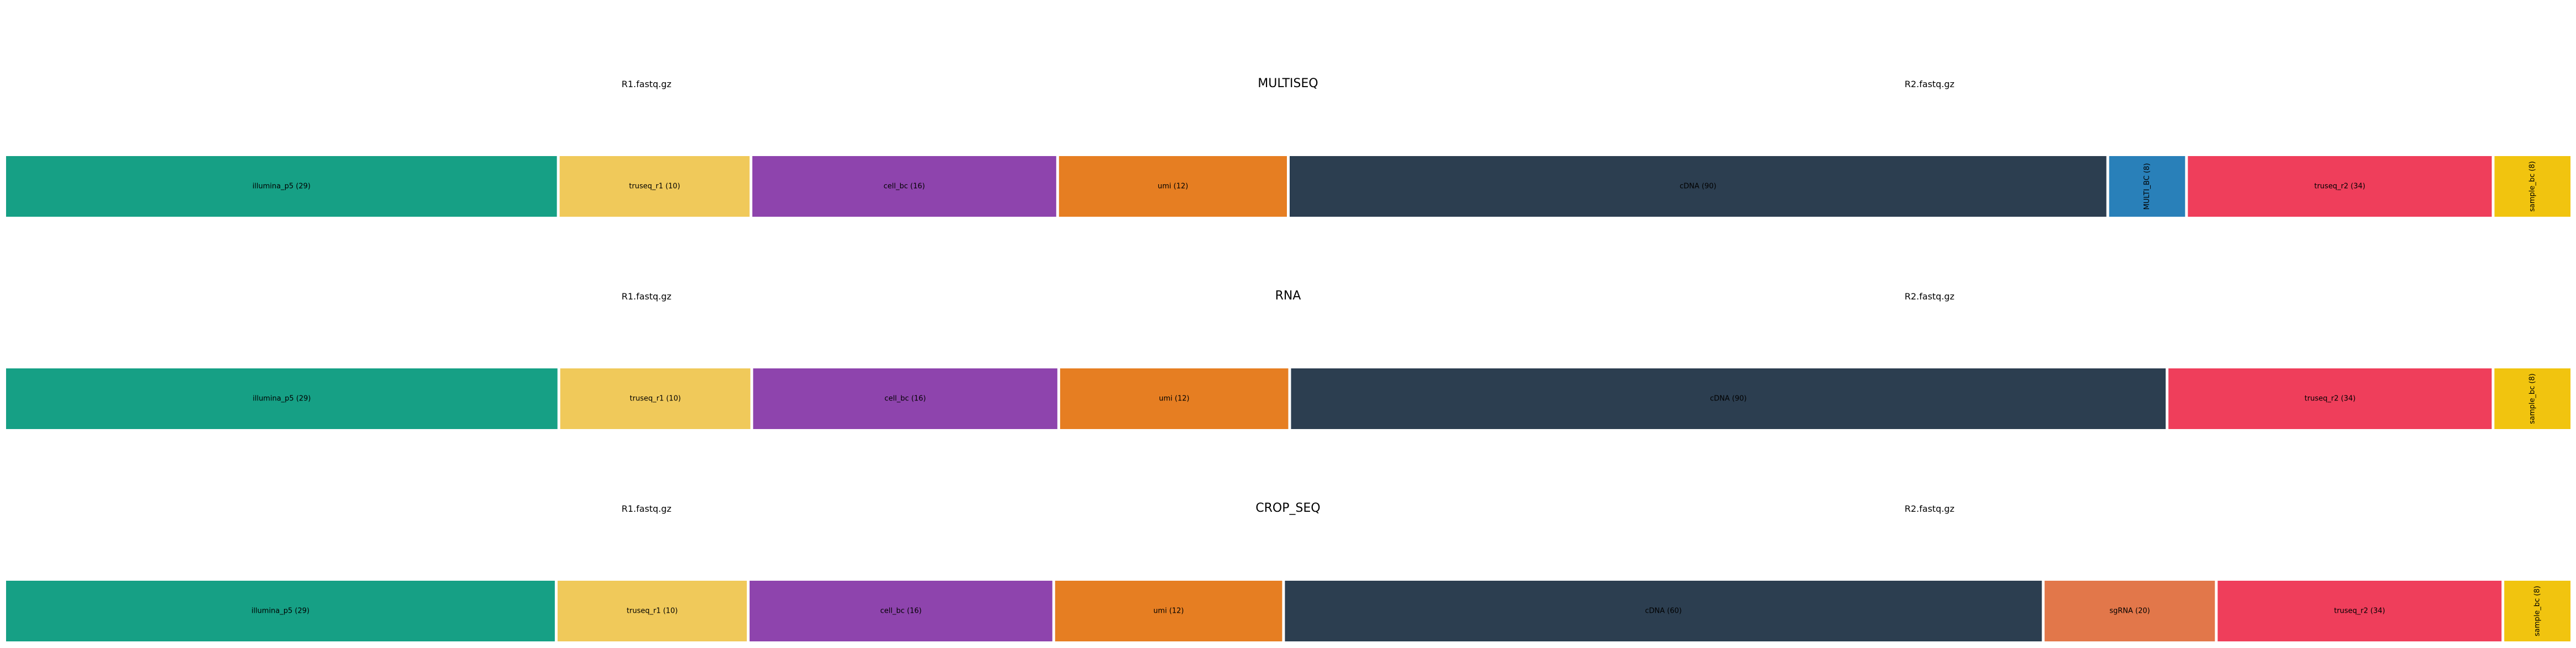  I want to click on segment-sgrna, so click(2129, 611).